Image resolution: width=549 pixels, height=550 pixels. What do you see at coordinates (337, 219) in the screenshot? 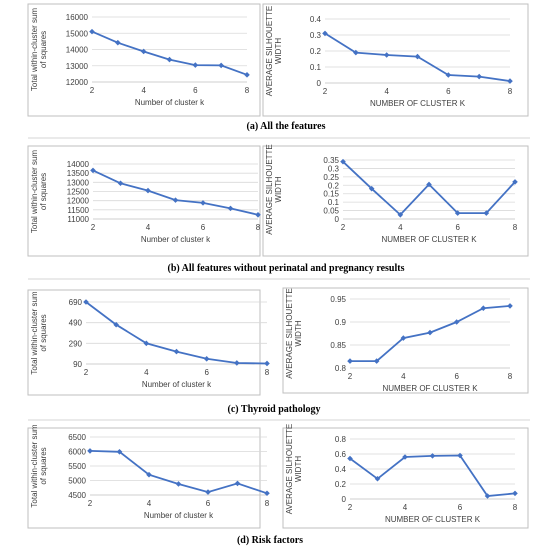
I see `y-tick-label: 0` at bounding box center [337, 219].